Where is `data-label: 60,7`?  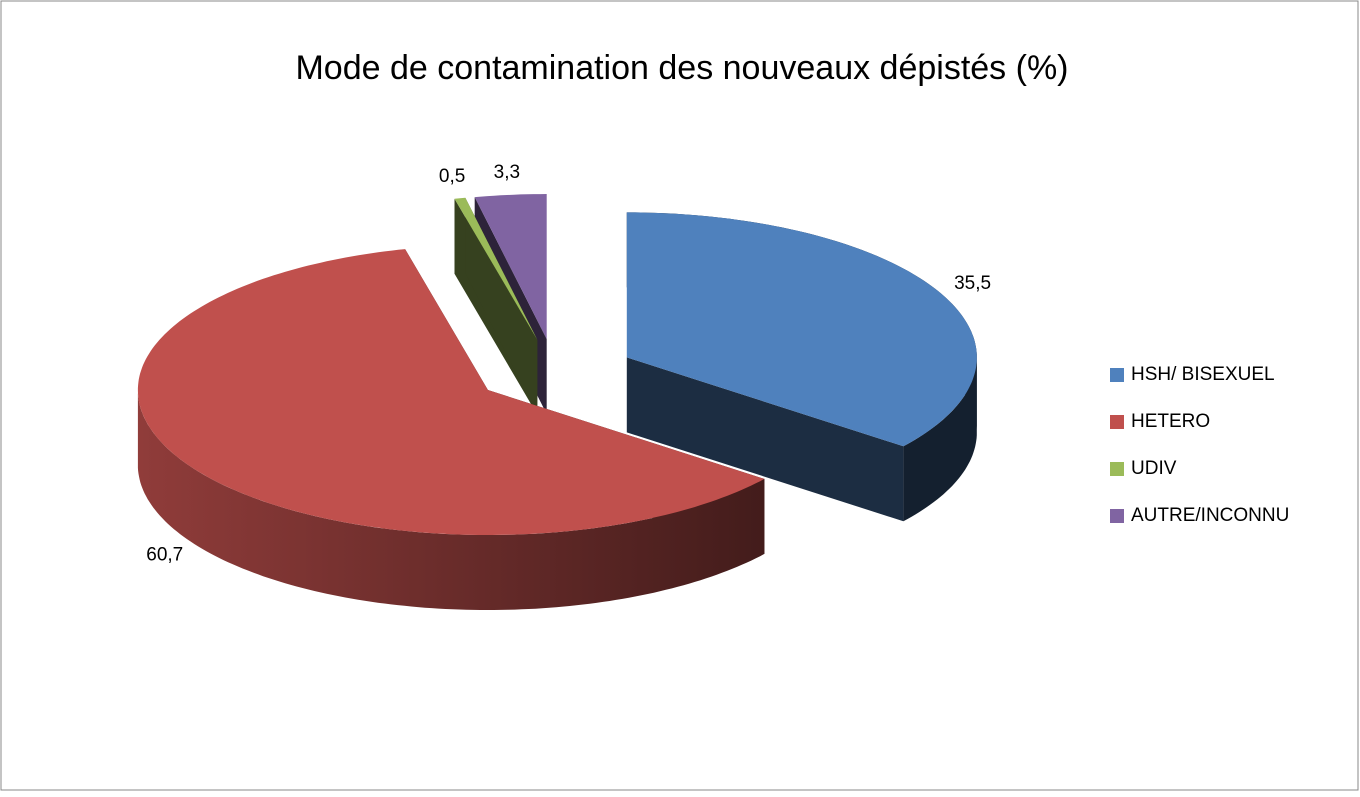 data-label: 60,7 is located at coordinates (164, 555).